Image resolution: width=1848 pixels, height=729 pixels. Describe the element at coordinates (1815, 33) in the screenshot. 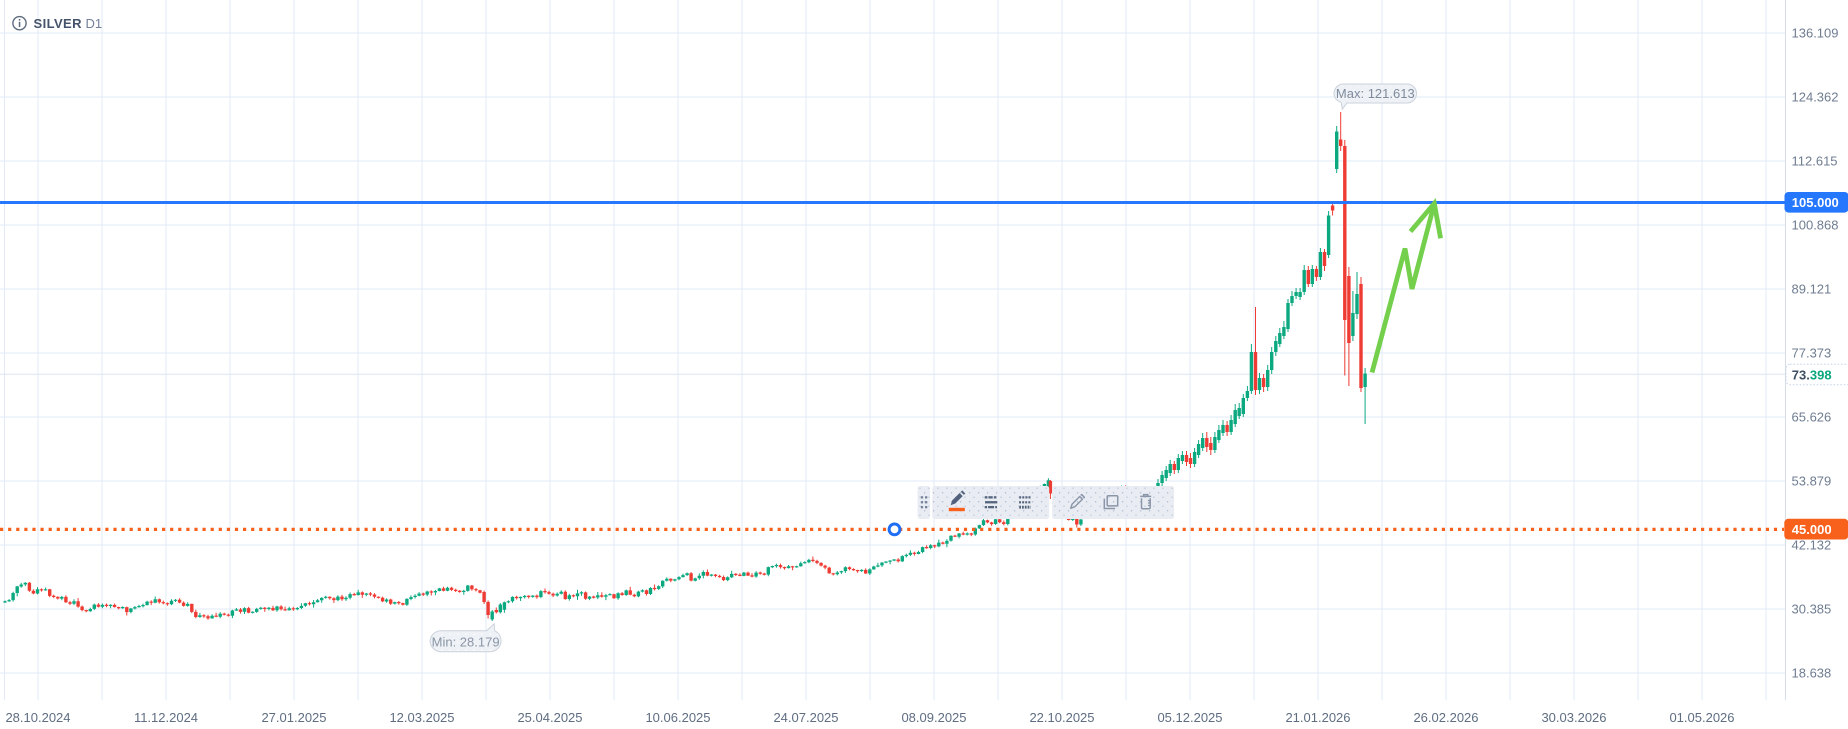

I see `svg-text: 136.109` at that location.